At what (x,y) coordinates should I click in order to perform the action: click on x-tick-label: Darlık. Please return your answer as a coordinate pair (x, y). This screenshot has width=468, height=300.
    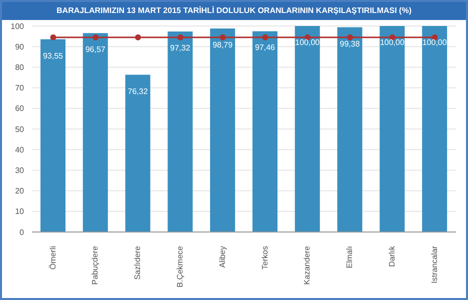
    Looking at the image, I should click on (392, 256).